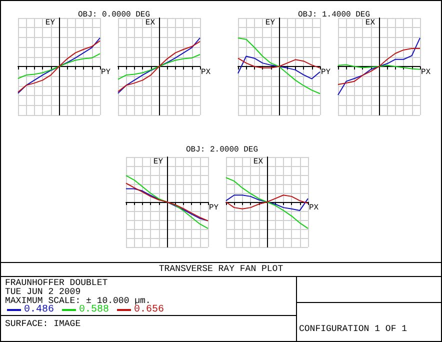 The width and height of the screenshot is (442, 342). What do you see at coordinates (56, 283) in the screenshot?
I see `text: FRAUNHOFFER DOUBLET` at bounding box center [56, 283].